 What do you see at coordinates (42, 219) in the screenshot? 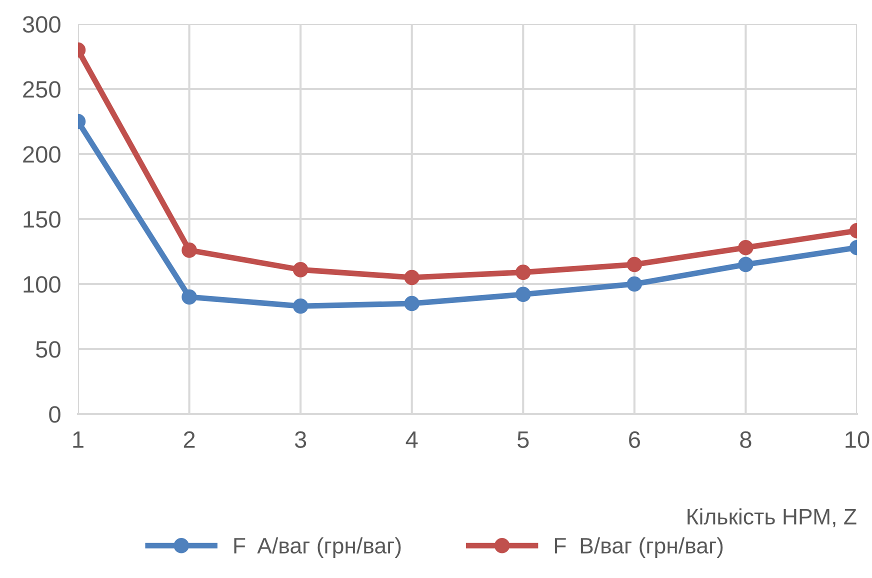
I see `y-tick-label: 150` at bounding box center [42, 219].